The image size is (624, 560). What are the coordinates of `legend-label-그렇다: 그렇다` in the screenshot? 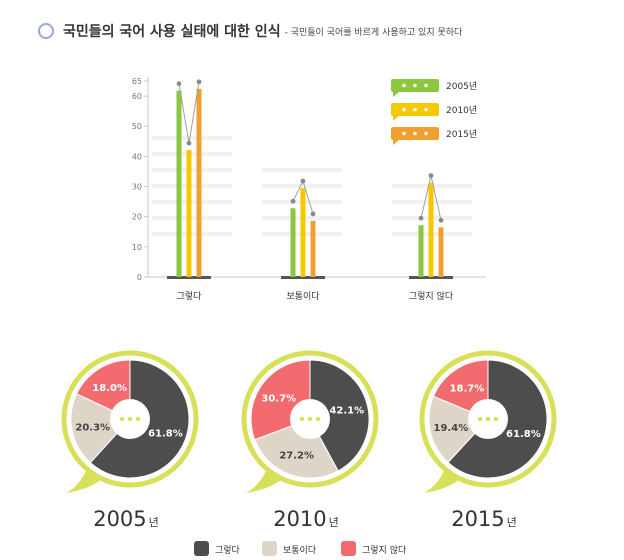 It's located at (228, 550).